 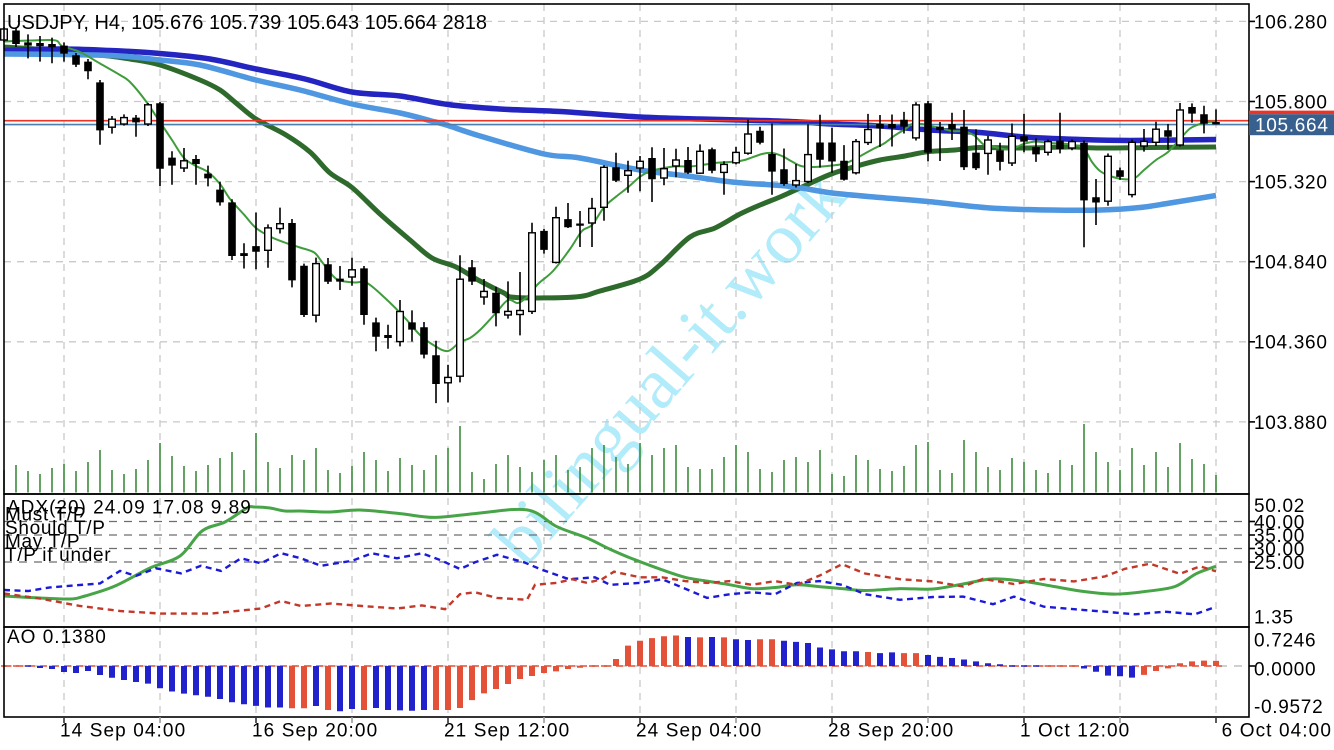 What do you see at coordinates (123, 731) in the screenshot?
I see `svg-text: 14 Sep 04:00` at bounding box center [123, 731].